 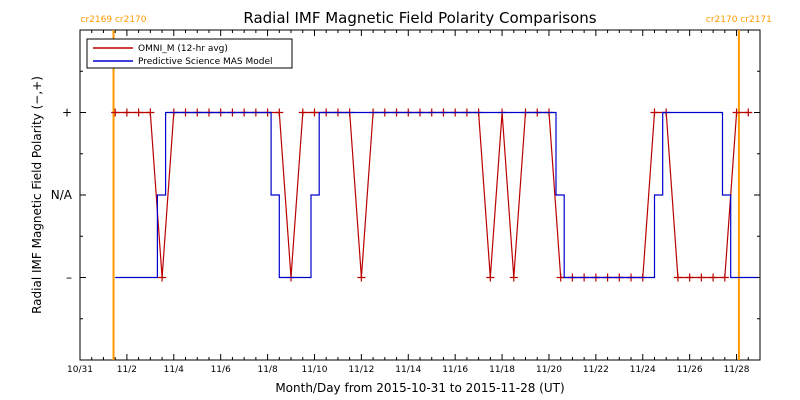 What do you see at coordinates (114, 20) in the screenshot?
I see `carrington-marker-label: cr2169 cr2170` at bounding box center [114, 20].